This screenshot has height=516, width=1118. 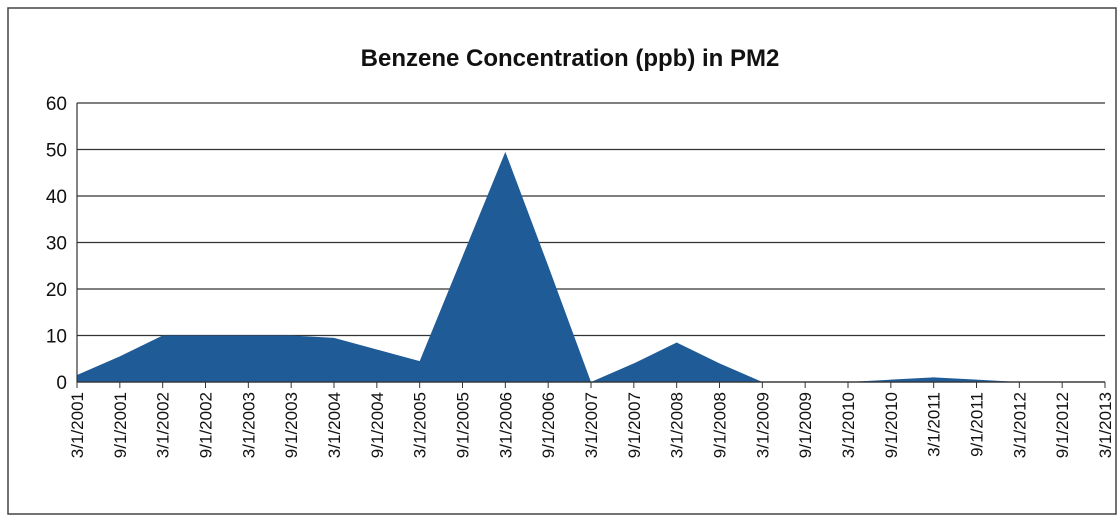 What do you see at coordinates (1019, 425) in the screenshot?
I see `x-tick-label: 3/1/2012` at bounding box center [1019, 425].